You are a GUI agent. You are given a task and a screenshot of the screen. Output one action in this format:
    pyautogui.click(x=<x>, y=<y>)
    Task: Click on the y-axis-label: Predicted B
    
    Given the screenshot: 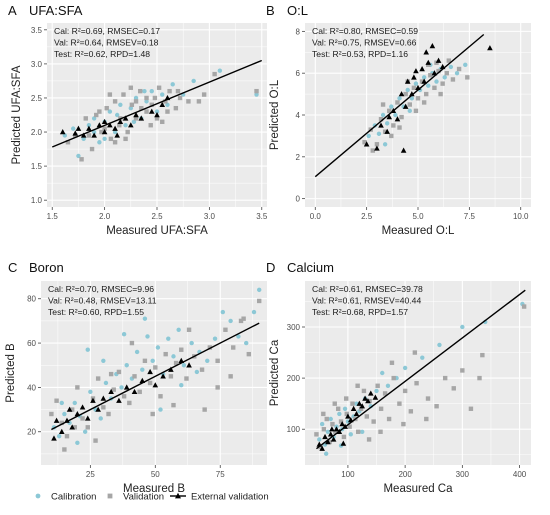 What is the action you would take?
    pyautogui.click(x=11, y=373)
    